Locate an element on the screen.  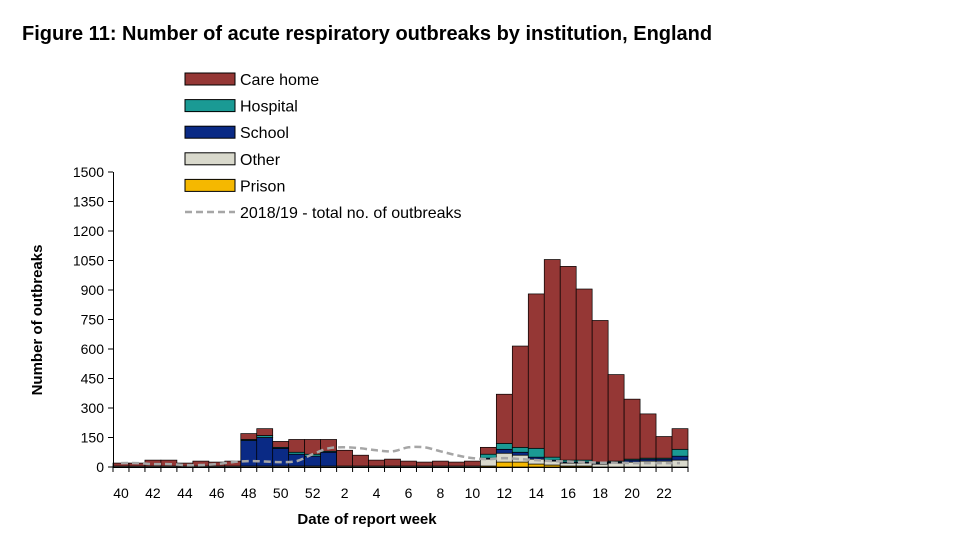
y-tick-label-1050: 1050 is located at coordinates (88, 261).